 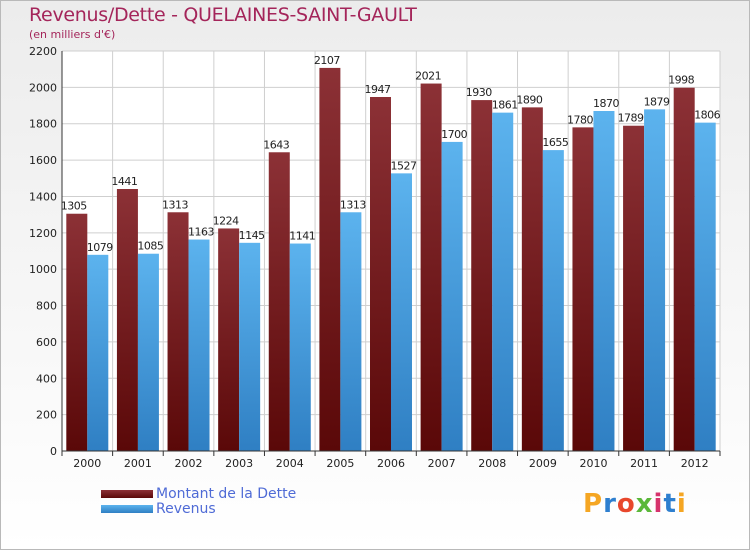 What do you see at coordinates (252, 235) in the screenshot?
I see `data-label: 1145` at bounding box center [252, 235].